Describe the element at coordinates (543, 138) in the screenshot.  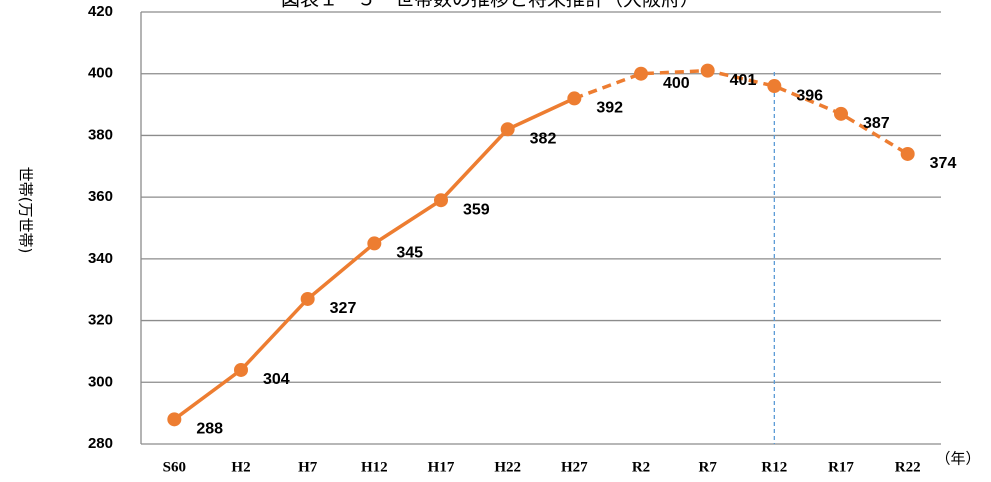
I see `data-label: 382` at that location.